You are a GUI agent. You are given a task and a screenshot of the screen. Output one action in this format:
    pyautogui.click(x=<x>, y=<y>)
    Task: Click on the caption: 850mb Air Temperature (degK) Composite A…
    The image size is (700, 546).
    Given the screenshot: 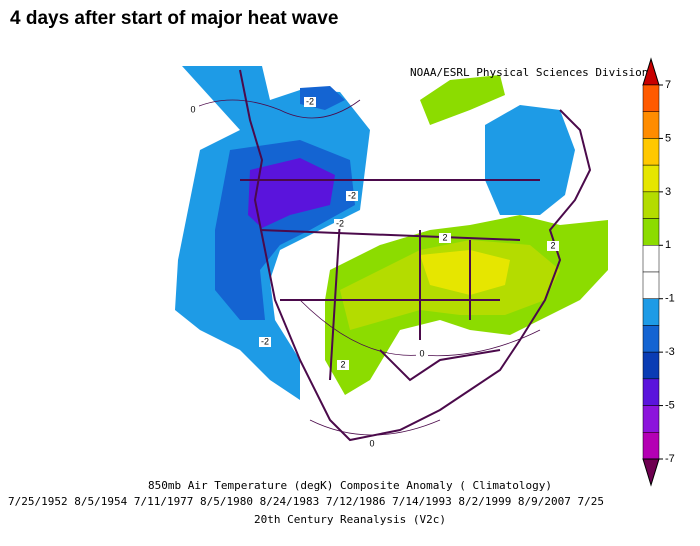 What is the action you would take?
    pyautogui.click(x=350, y=485)
    